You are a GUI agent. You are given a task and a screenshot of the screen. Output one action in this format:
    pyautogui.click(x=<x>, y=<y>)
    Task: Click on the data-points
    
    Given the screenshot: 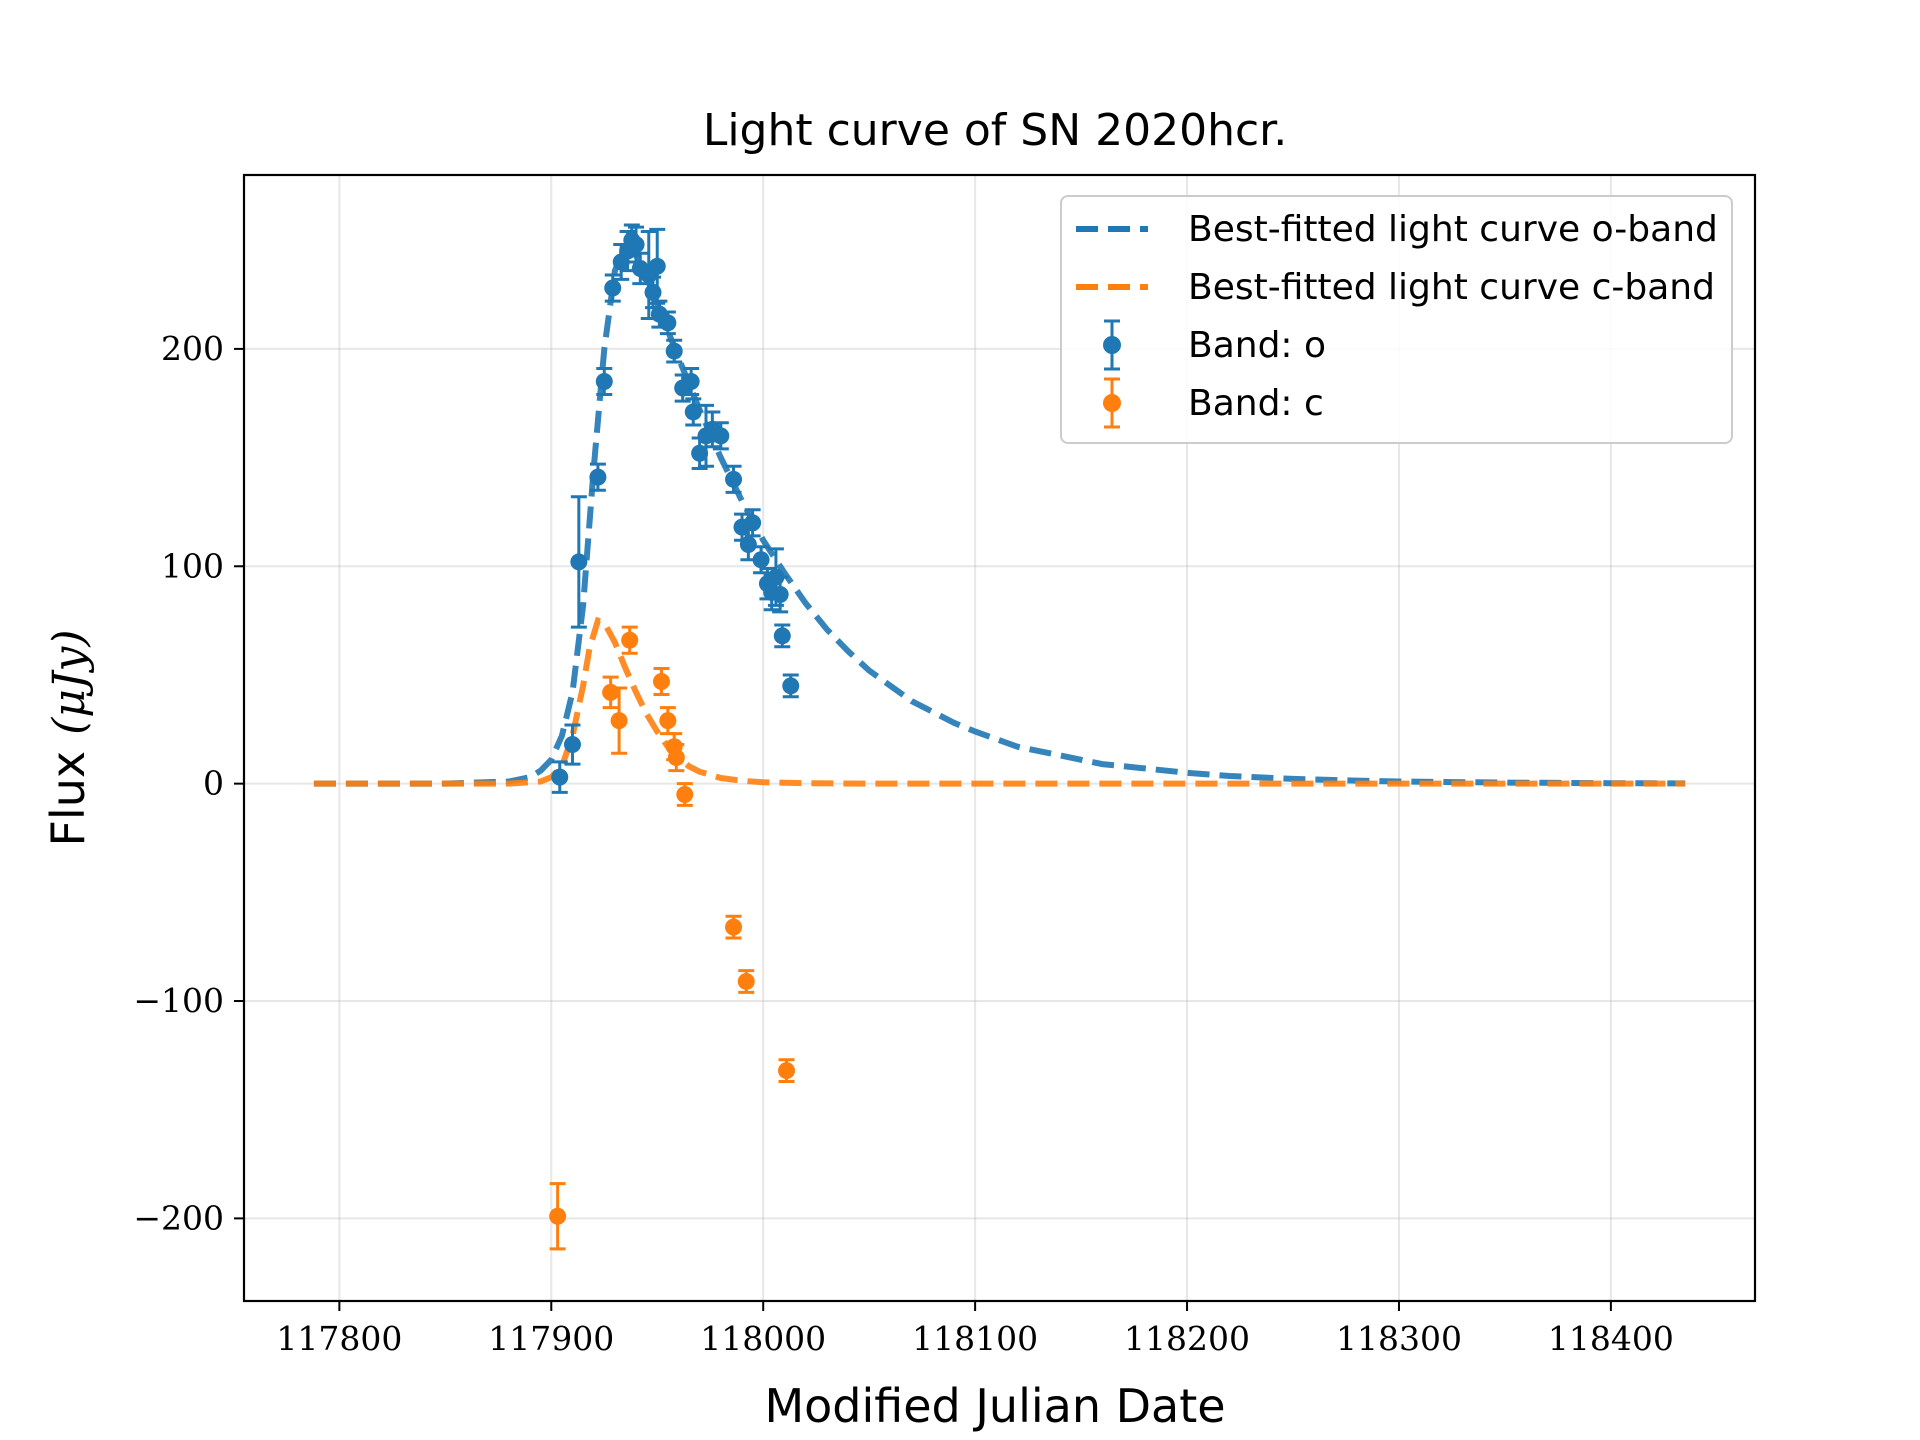 What is the action you would take?
    pyautogui.click(x=674, y=737)
    